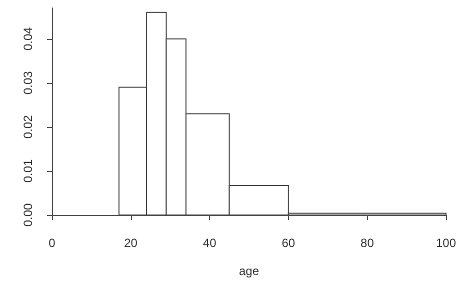 The width and height of the screenshot is (474, 282). Describe the element at coordinates (367, 243) in the screenshot. I see `x-tick-label: 80` at that location.